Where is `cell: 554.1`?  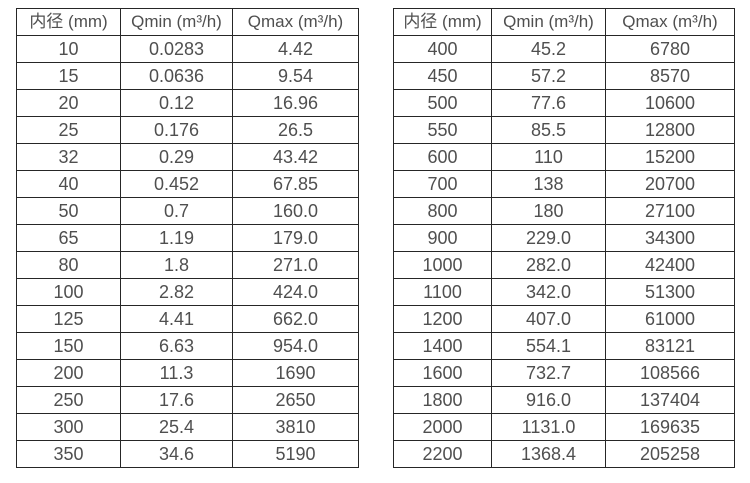 cell: 554.1 is located at coordinates (548, 346).